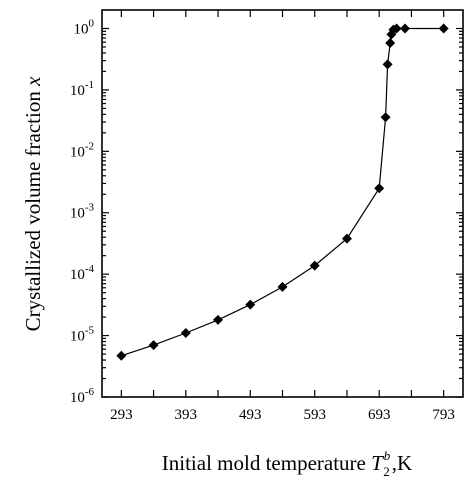  I want to click on y-tick-label: 10⁻⁵, so click(82, 335).